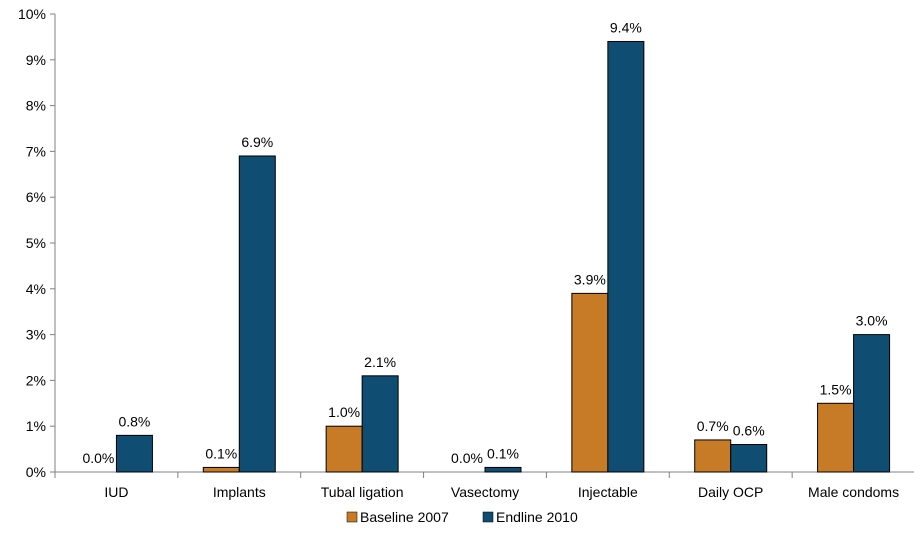 The height and width of the screenshot is (536, 914). What do you see at coordinates (362, 492) in the screenshot?
I see `x-tick-label: Tubal ligation` at bounding box center [362, 492].